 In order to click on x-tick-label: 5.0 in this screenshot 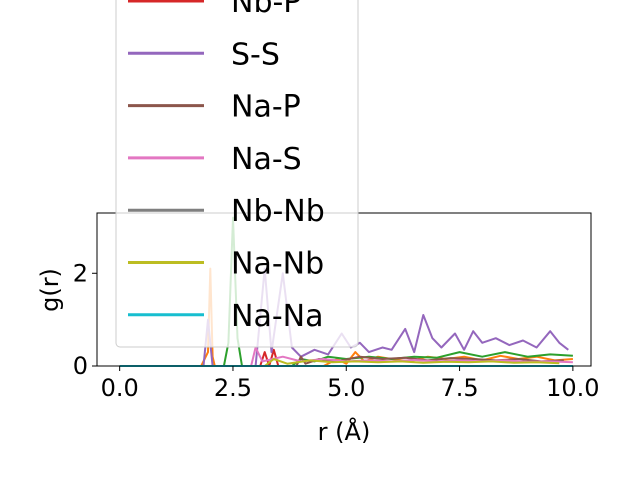, I will do `click(346, 388)`.